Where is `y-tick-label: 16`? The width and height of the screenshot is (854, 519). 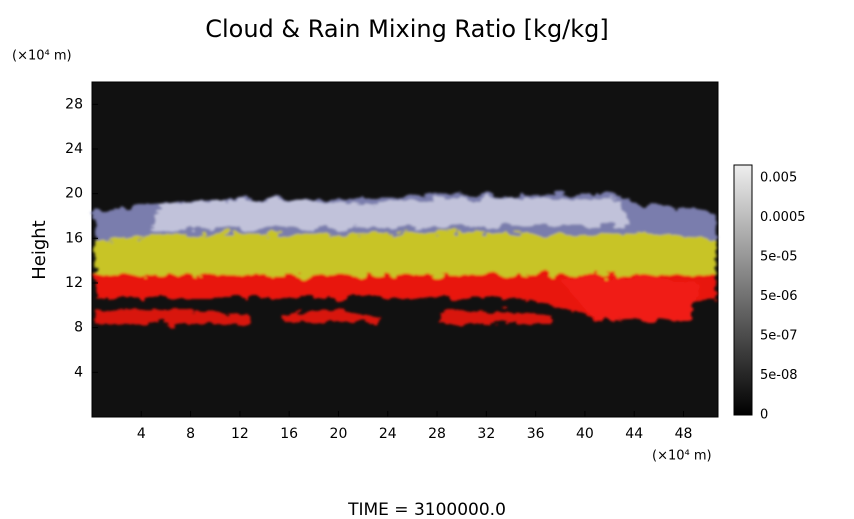 y-tick-label: 16 is located at coordinates (74, 238).